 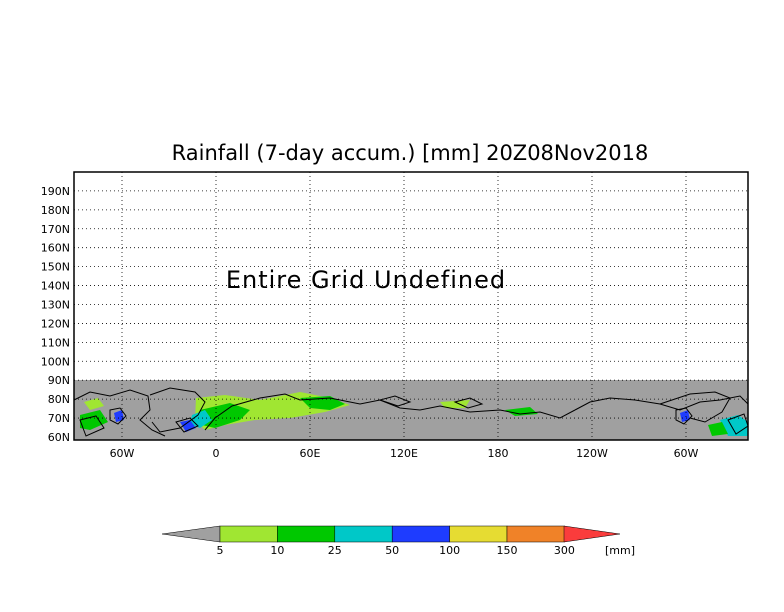 I want to click on lat-label: 100N, so click(x=55, y=361).